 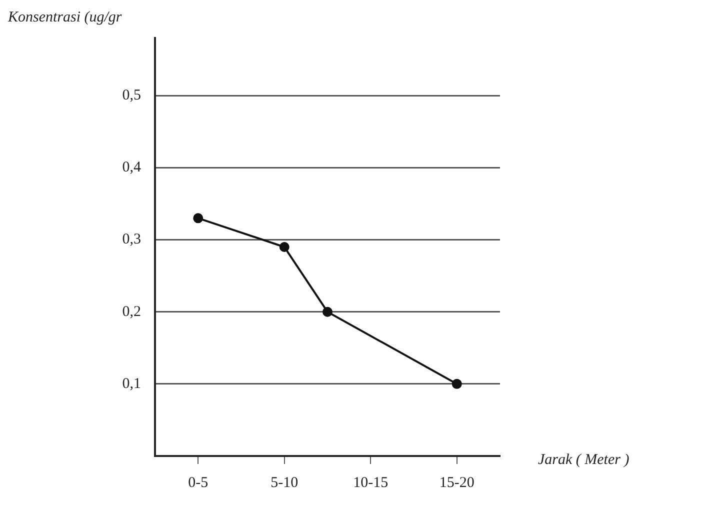 I want to click on y-tick-label: 0,1, so click(x=131, y=384).